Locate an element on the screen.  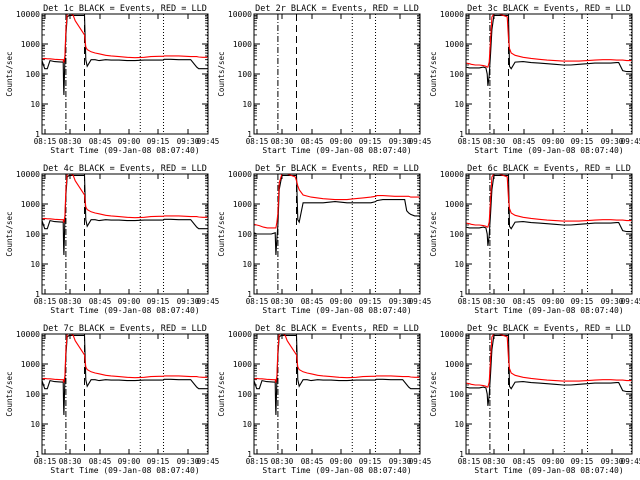
panel-title: Det 5r BLACK = Events, RED = LLD is located at coordinates (337, 169).